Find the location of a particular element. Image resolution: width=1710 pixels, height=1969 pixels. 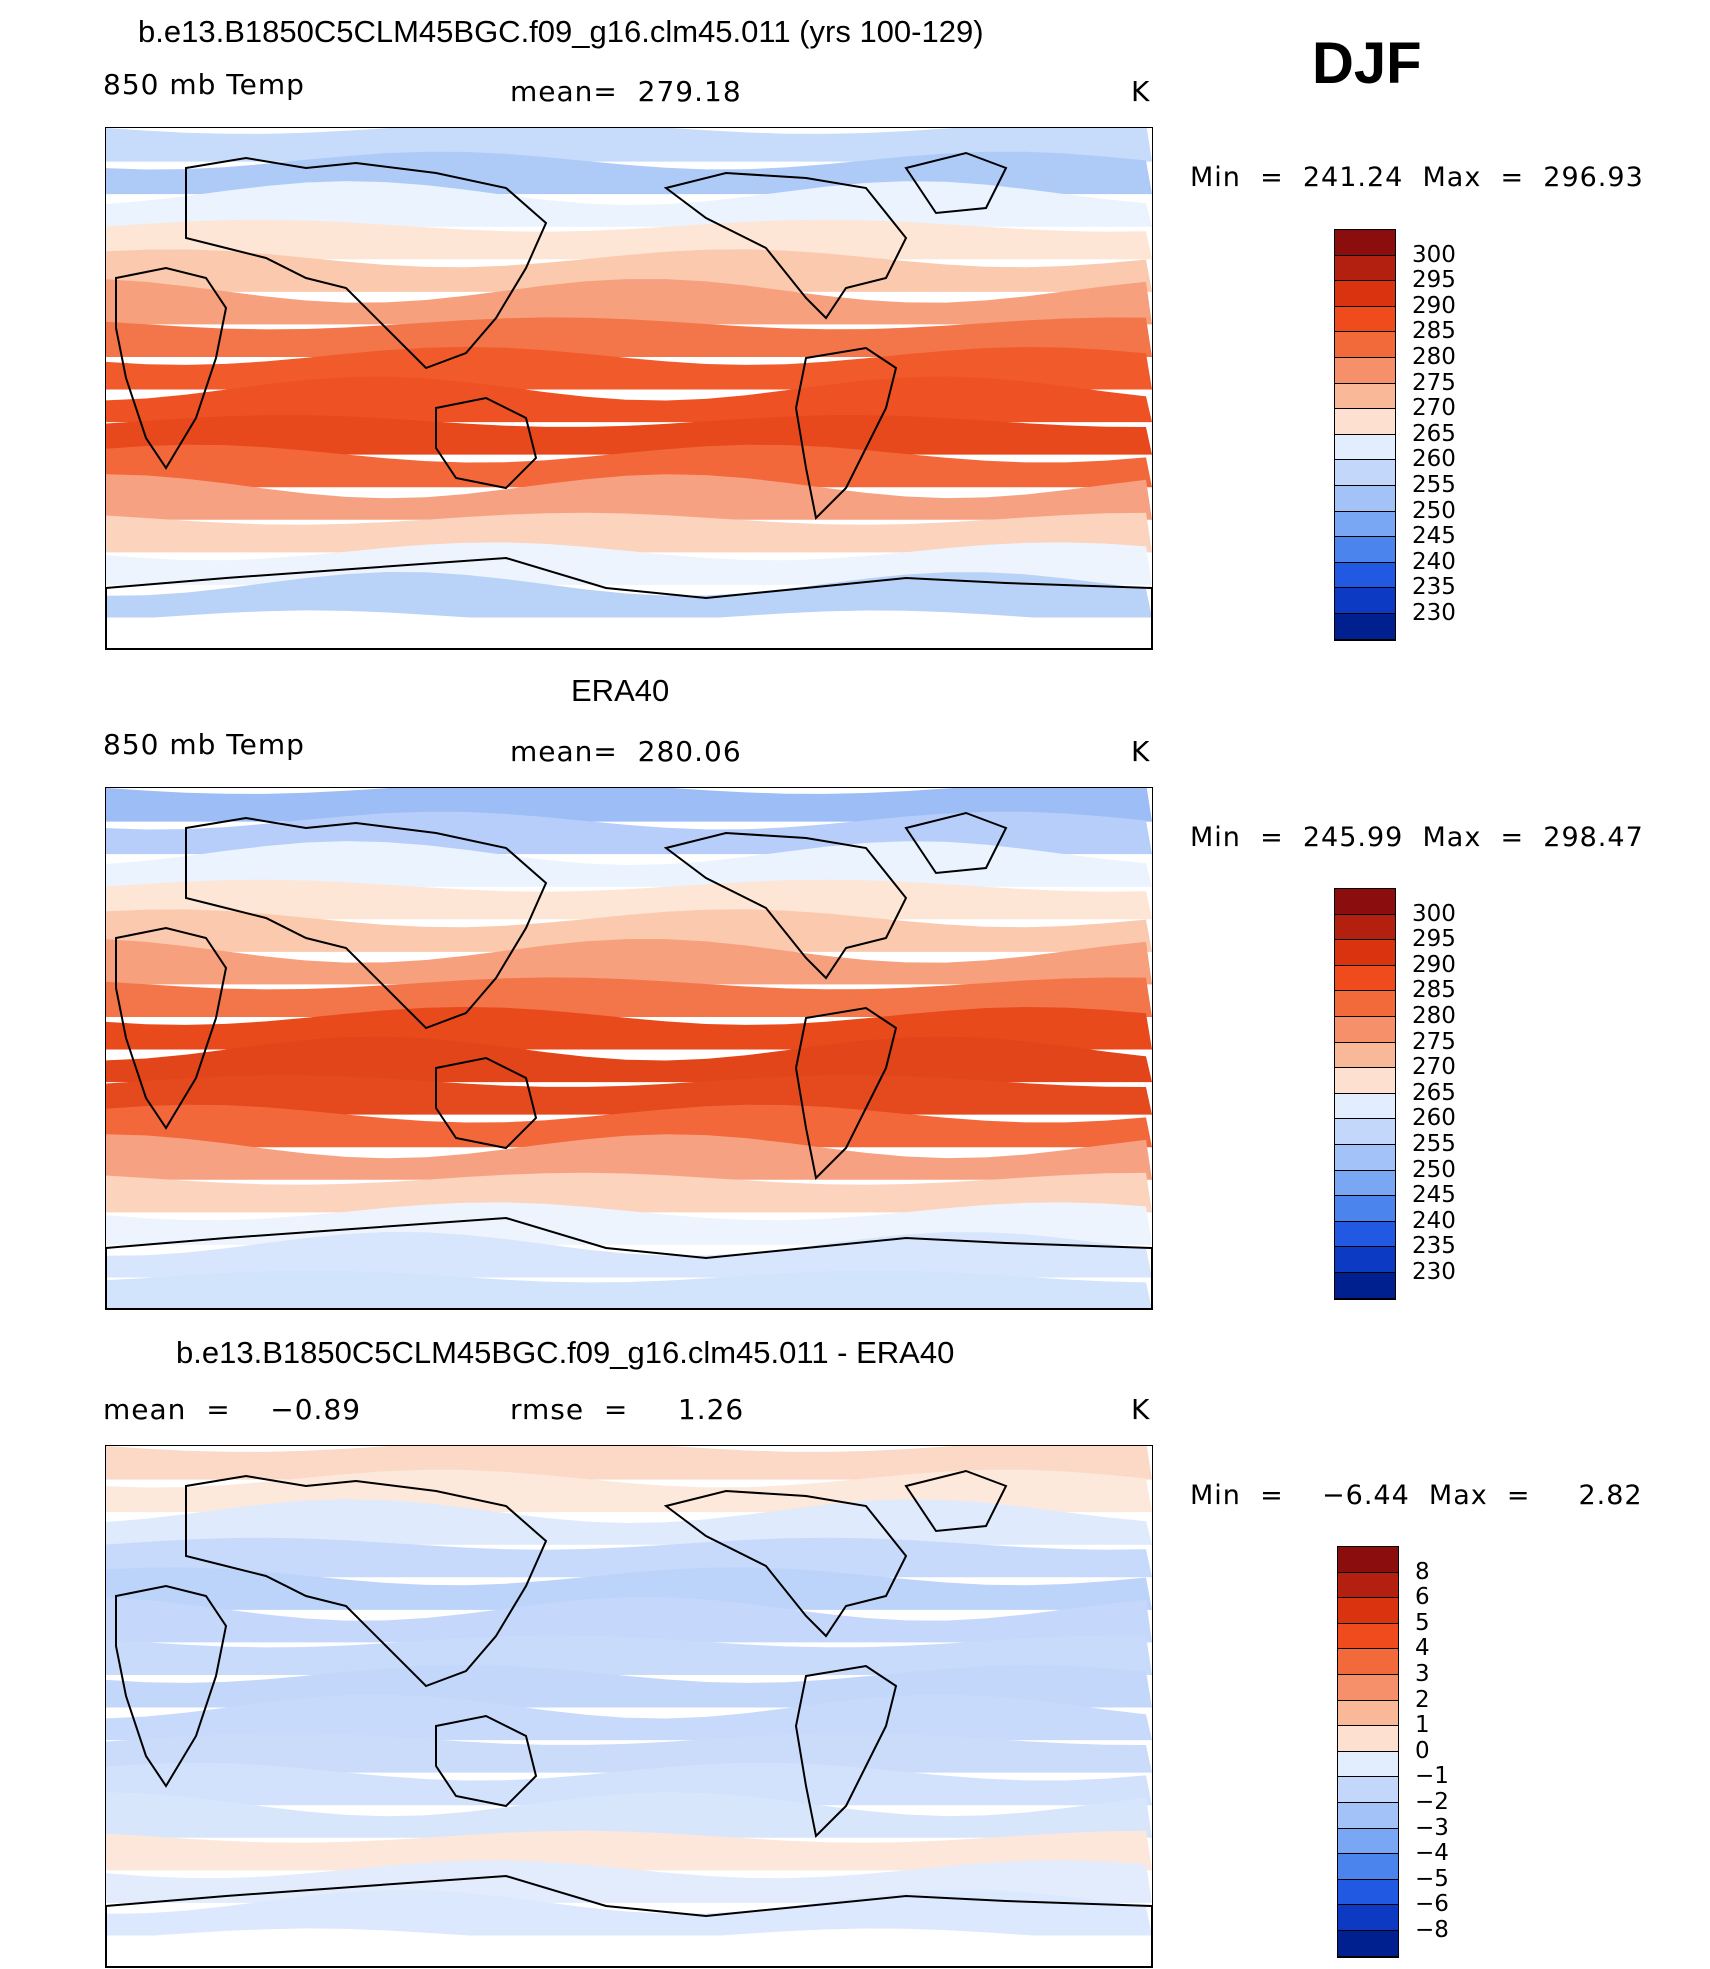

colorbar-label: 250 is located at coordinates (1434, 510).